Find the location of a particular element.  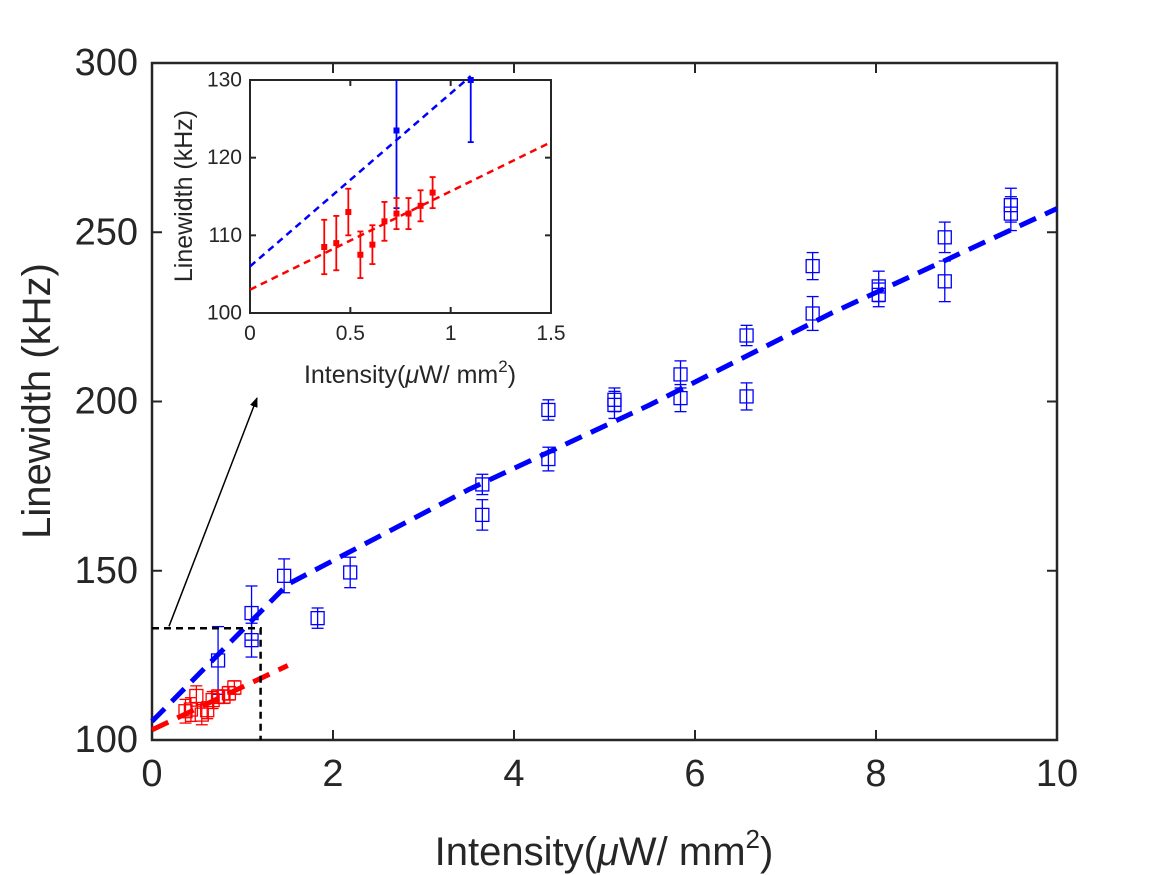

main-y-tick-label: 150 is located at coordinates (106, 571).